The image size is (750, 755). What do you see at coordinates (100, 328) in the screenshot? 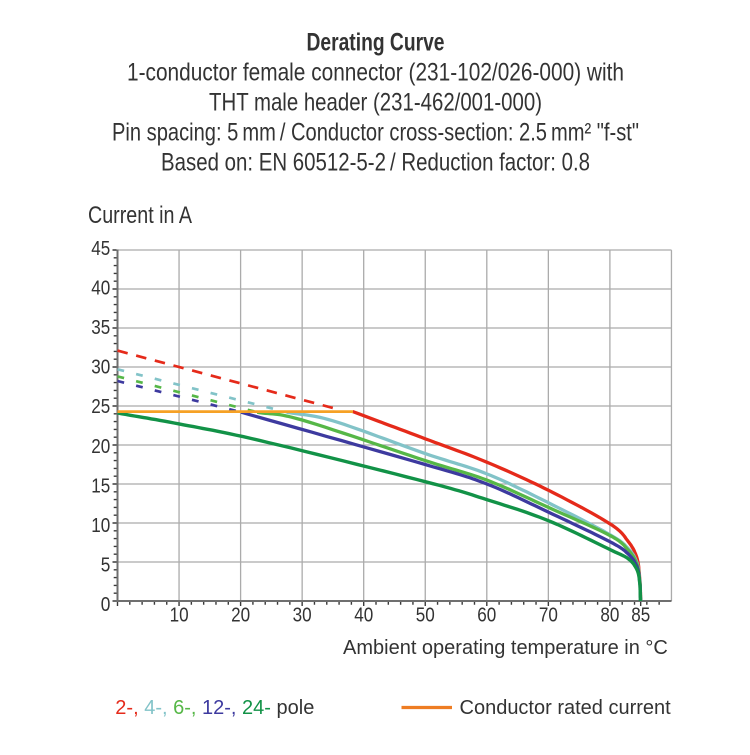
I see `svg-text: 35` at bounding box center [100, 328].